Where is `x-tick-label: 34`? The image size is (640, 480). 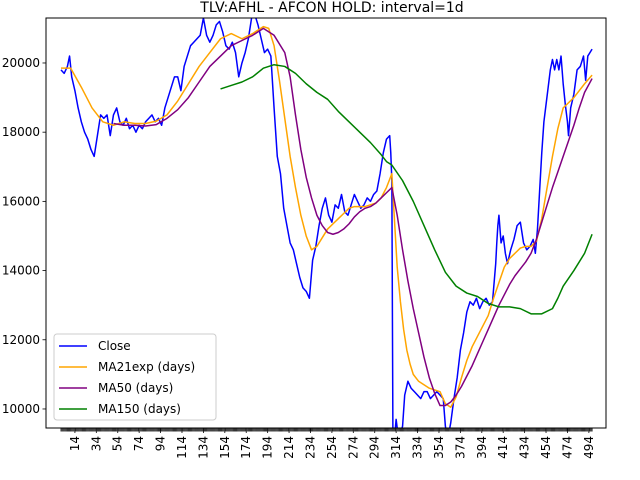 x-tick-label: 34 is located at coordinates (96, 443).